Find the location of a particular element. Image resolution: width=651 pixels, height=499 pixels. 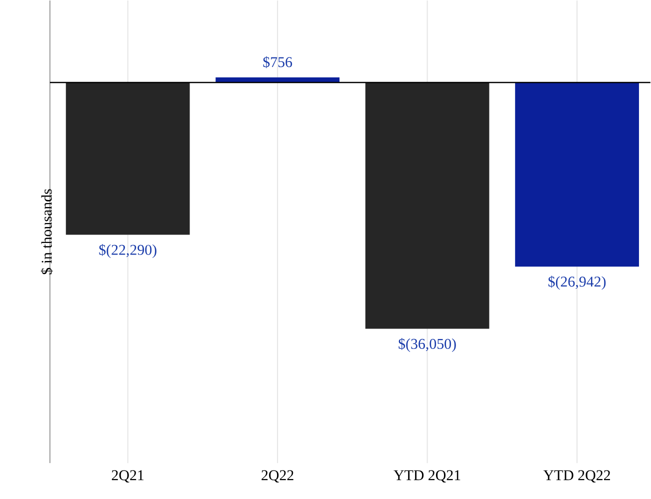

data-label: $(22,290) is located at coordinates (127, 251).